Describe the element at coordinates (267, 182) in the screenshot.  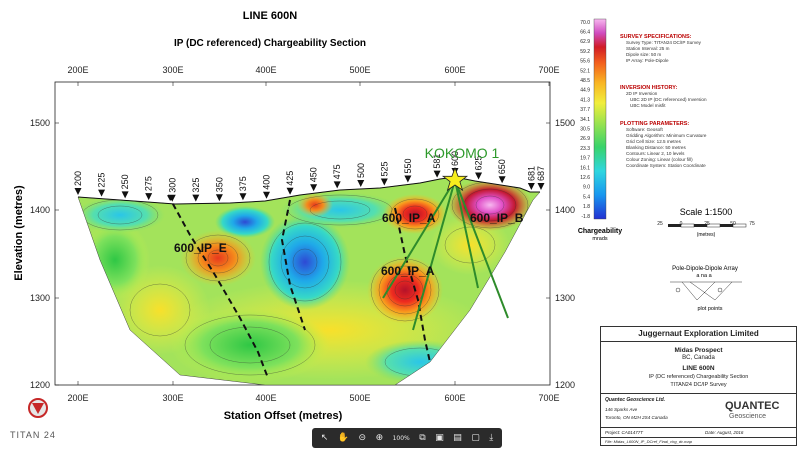
I see `station-label: 400` at that location.